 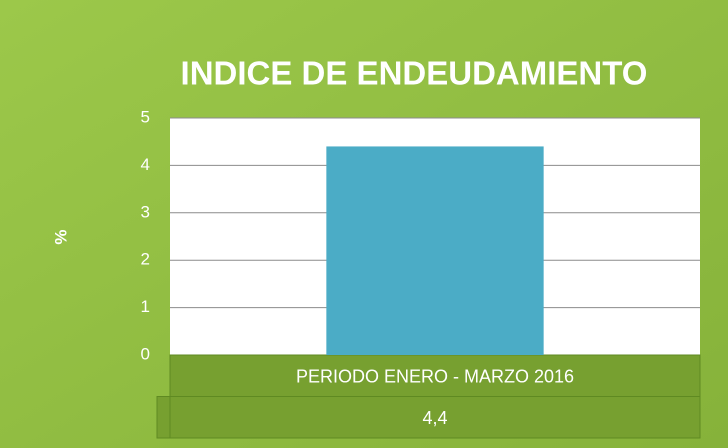 What do you see at coordinates (145, 211) in the screenshot?
I see `y-tick-label: 3` at bounding box center [145, 211].